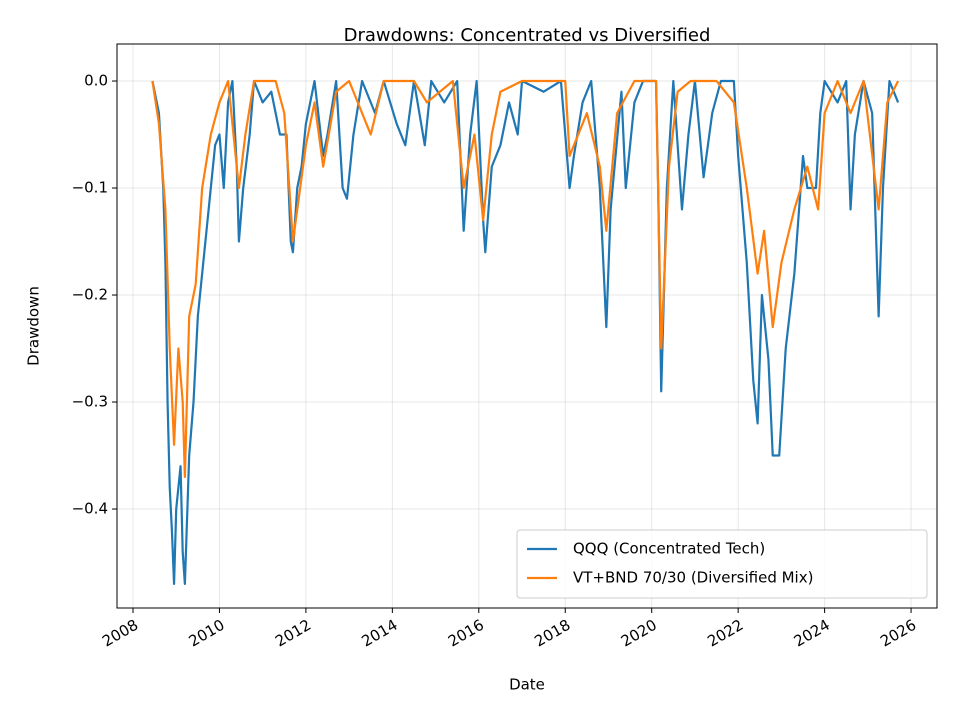  Describe the element at coordinates (90, 402) in the screenshot. I see `y-tick-label: −0.3` at that location.